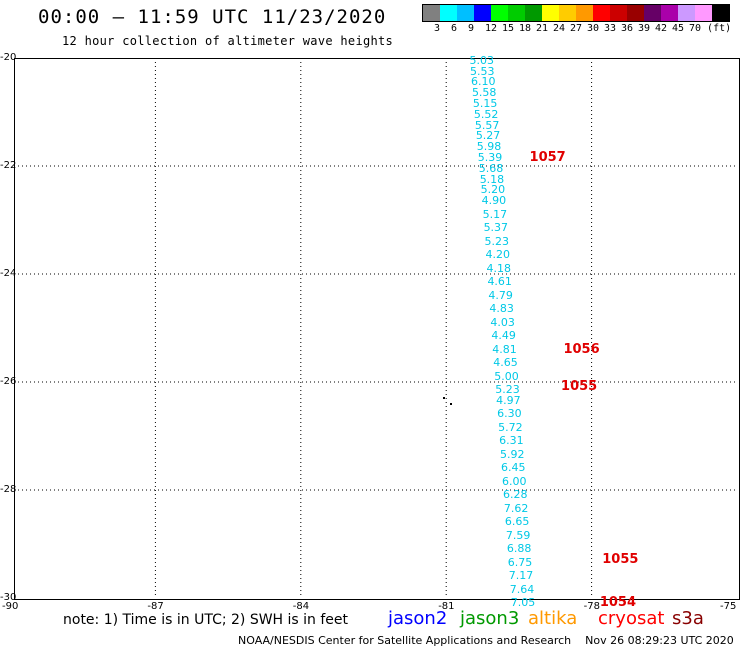 The image size is (740, 650). What do you see at coordinates (644, 28) in the screenshot?
I see `legend-label: 39` at bounding box center [644, 28].